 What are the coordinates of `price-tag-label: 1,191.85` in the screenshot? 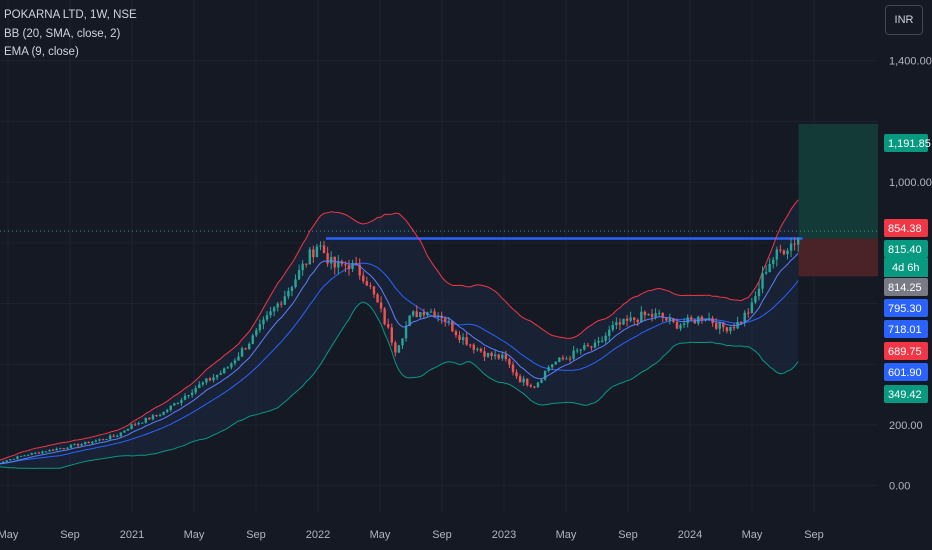 It's located at (909, 144).